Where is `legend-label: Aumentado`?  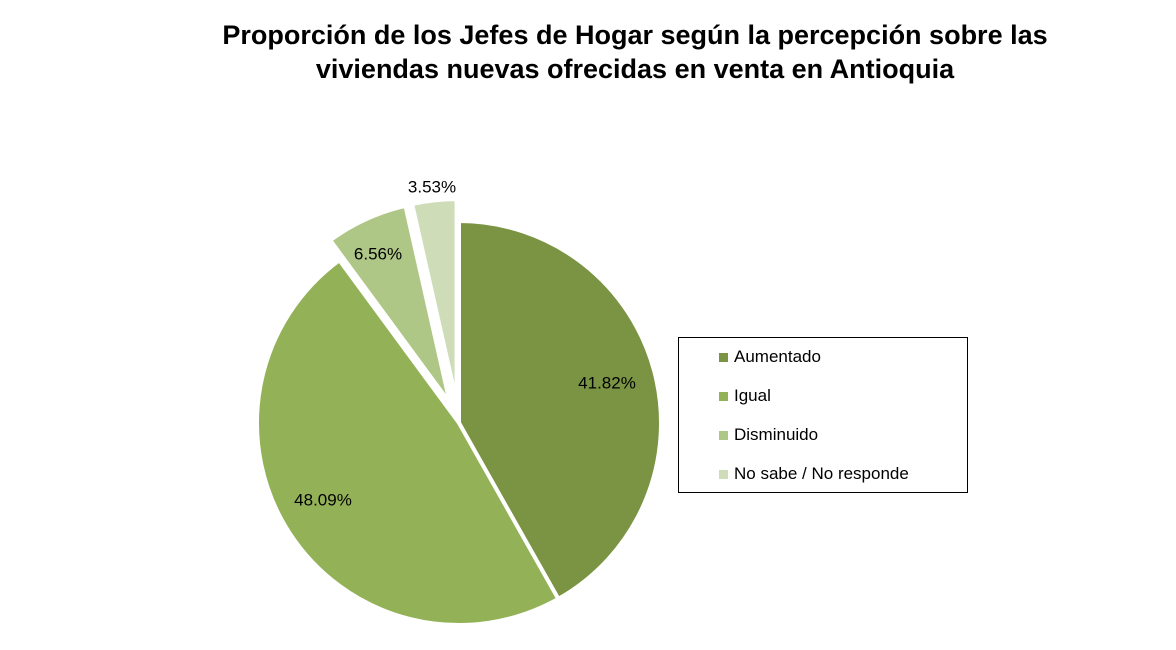 legend-label: Aumentado is located at coordinates (777, 356).